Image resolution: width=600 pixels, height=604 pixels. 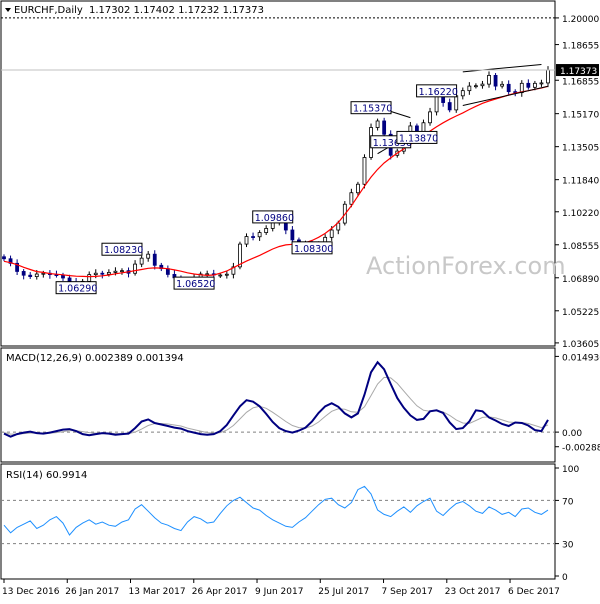 I want to click on price-tick-label: 1.11840, so click(x=580, y=182).